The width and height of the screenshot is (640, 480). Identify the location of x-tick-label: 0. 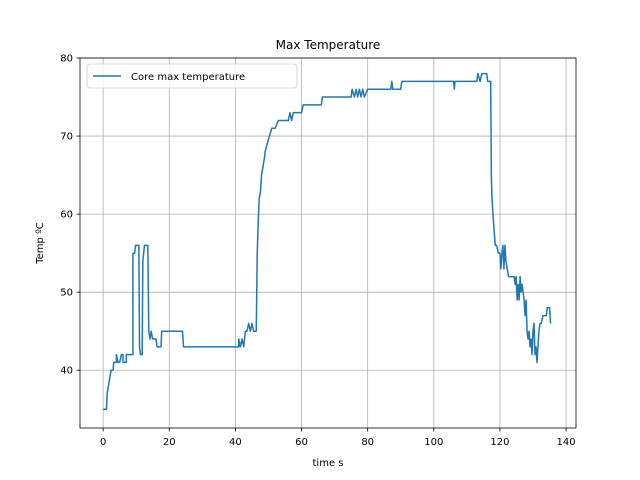
(103, 442).